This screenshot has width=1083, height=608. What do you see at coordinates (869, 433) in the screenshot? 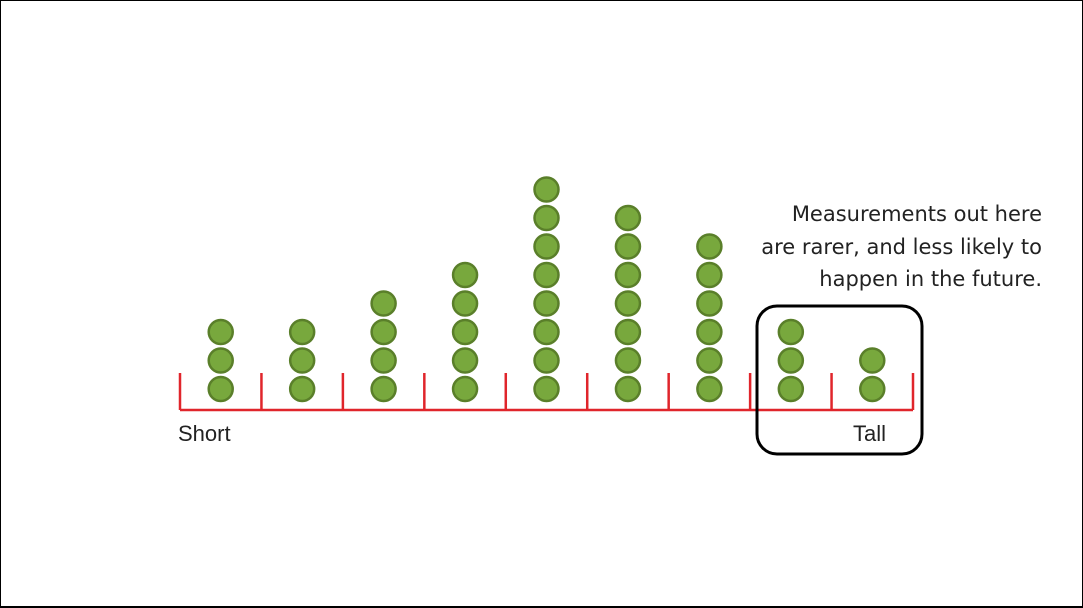
I see `x-axis-right-label: Tall` at bounding box center [869, 433].